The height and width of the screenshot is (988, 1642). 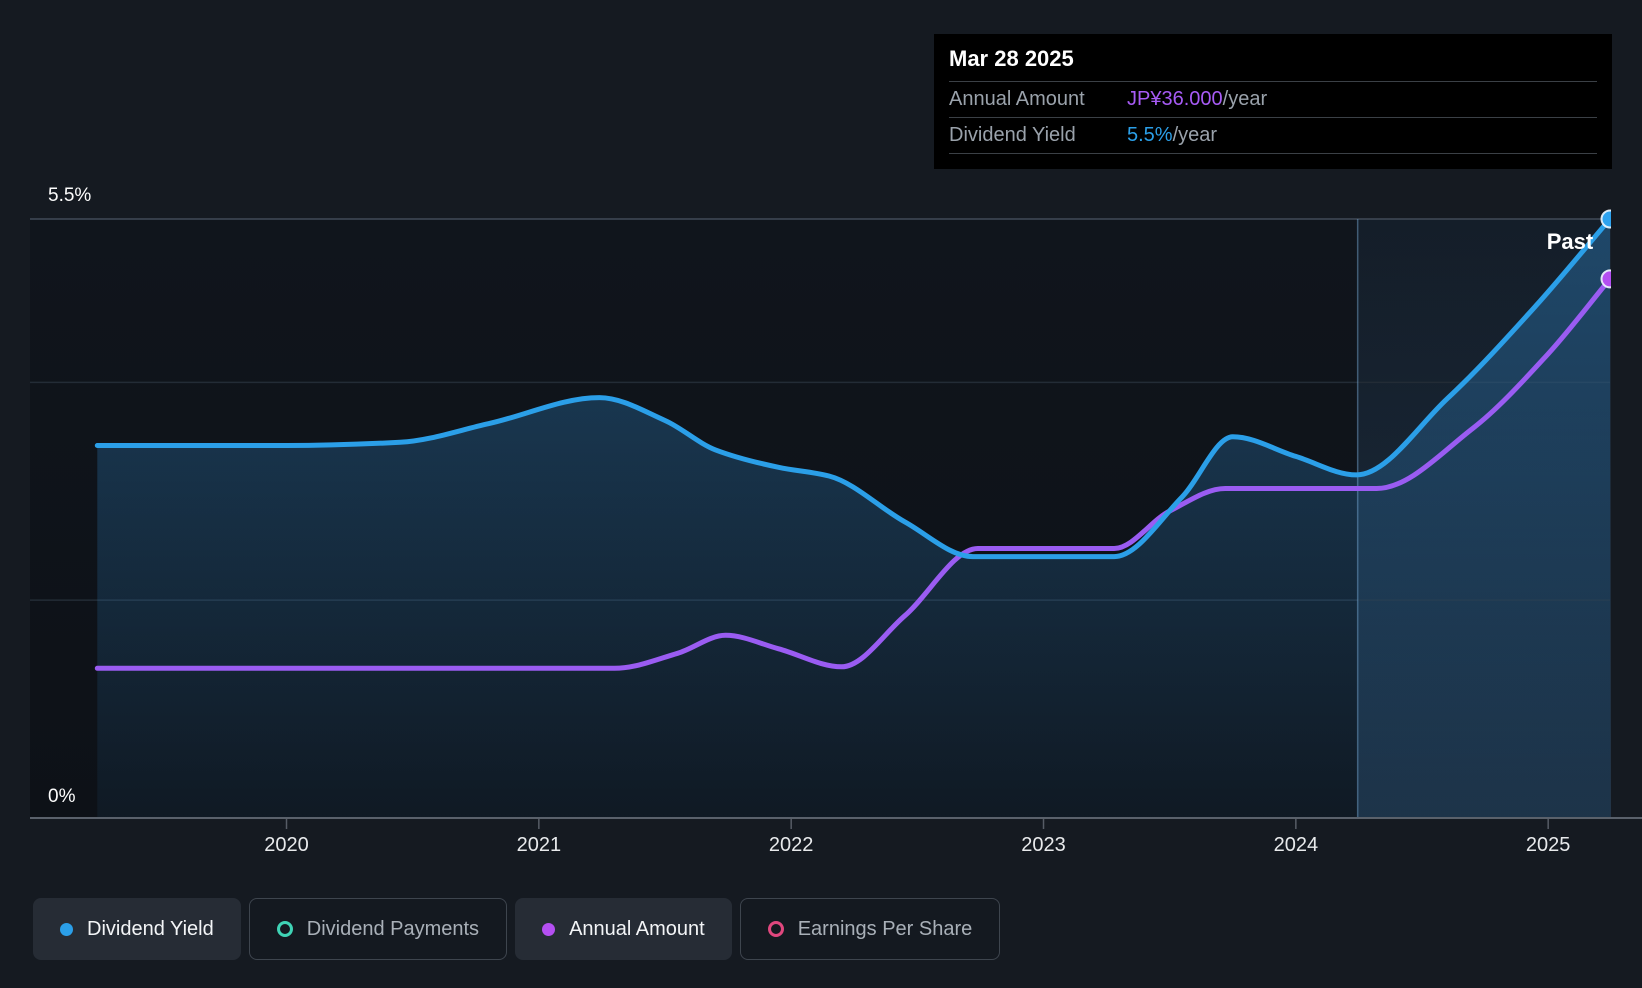 What do you see at coordinates (1609, 279) in the screenshot?
I see `annual-amount-end-marker` at bounding box center [1609, 279].